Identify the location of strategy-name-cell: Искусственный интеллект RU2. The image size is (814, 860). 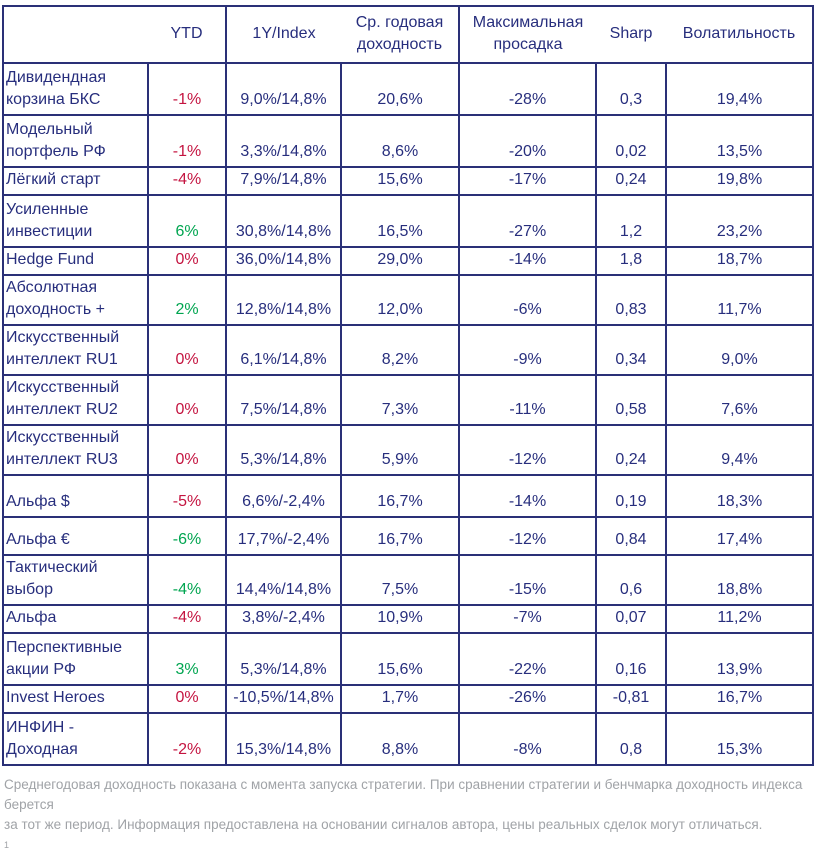
(75, 400).